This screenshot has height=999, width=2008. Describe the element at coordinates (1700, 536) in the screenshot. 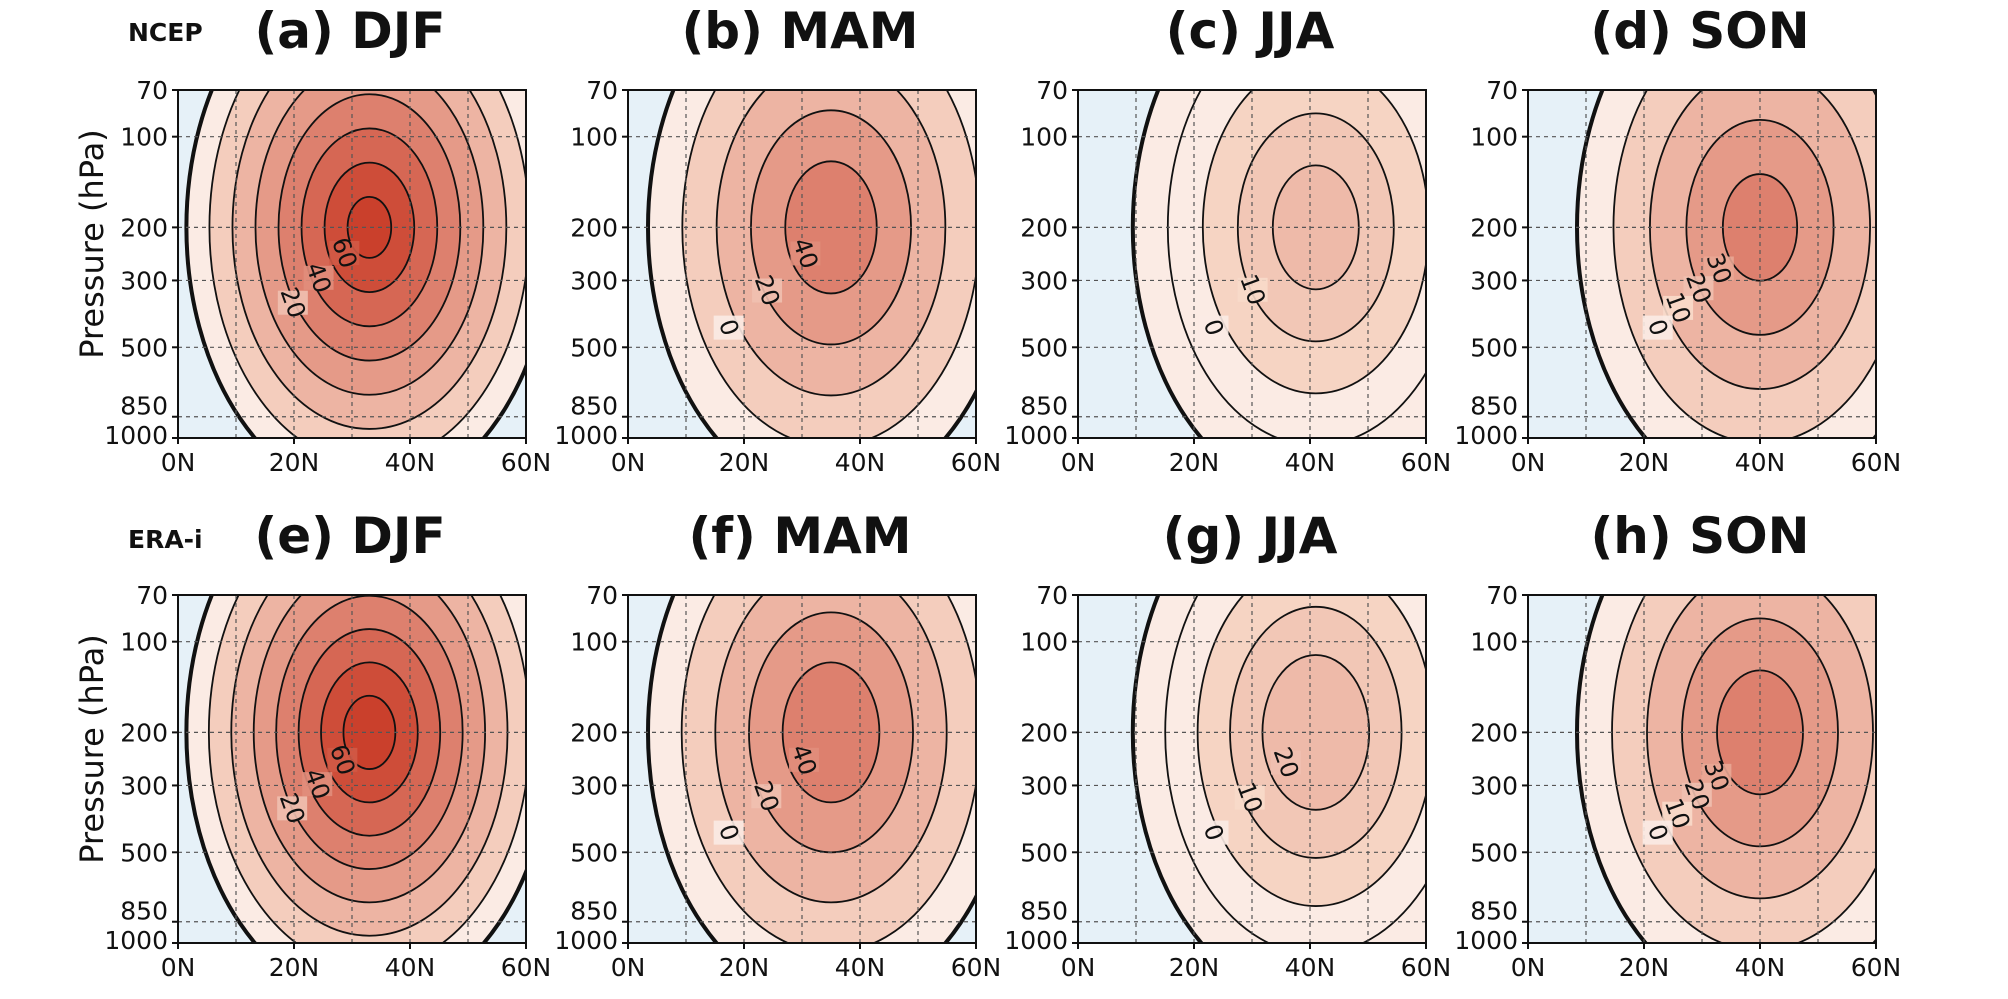

I see `panel-title-h: (h) SON` at that location.